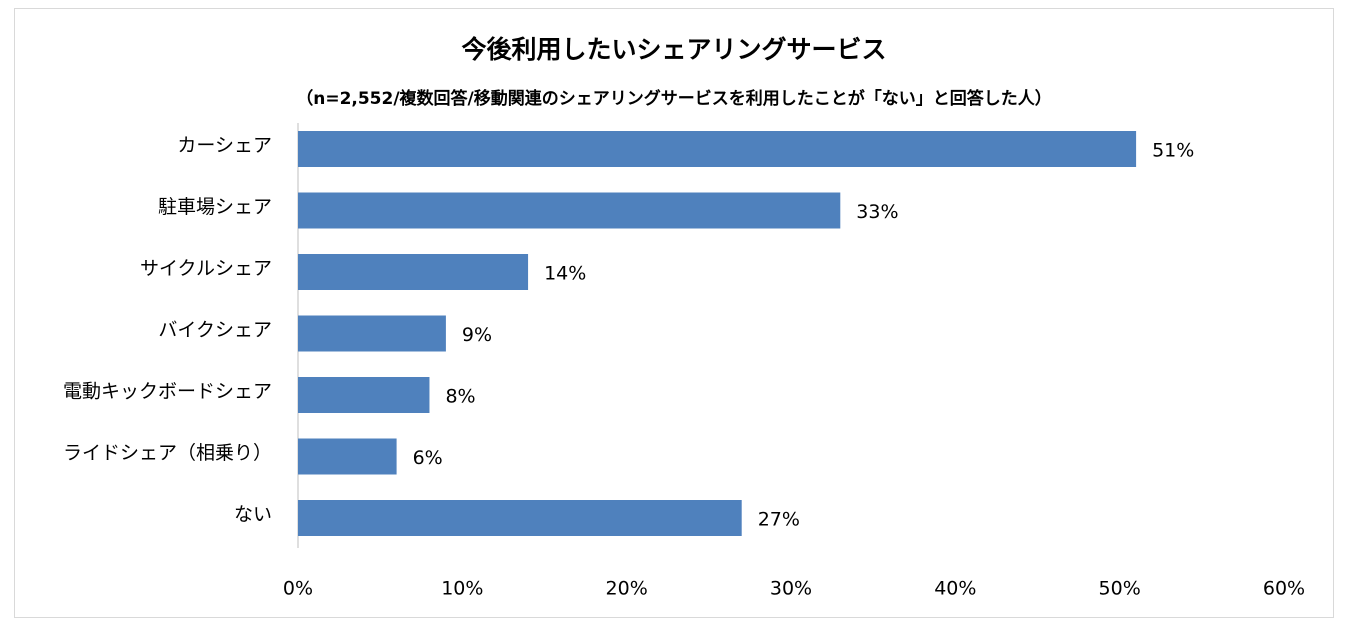  I want to click on x-tick-labels-group: 0% 10% 20% 30% 40% 50% 60%, so click(794, 589).